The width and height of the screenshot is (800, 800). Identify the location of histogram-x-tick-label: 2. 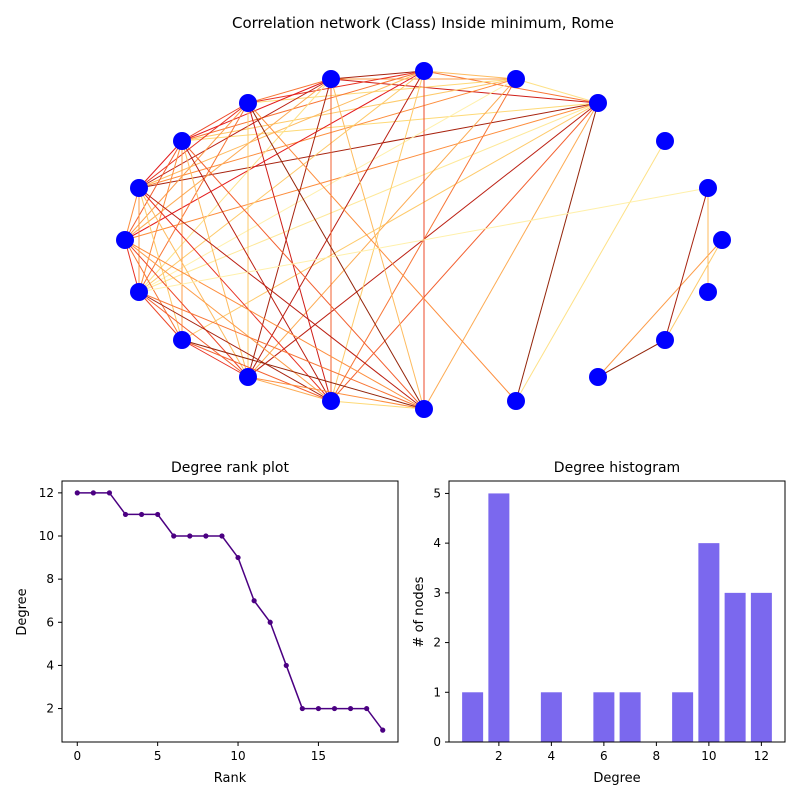
(499, 756).